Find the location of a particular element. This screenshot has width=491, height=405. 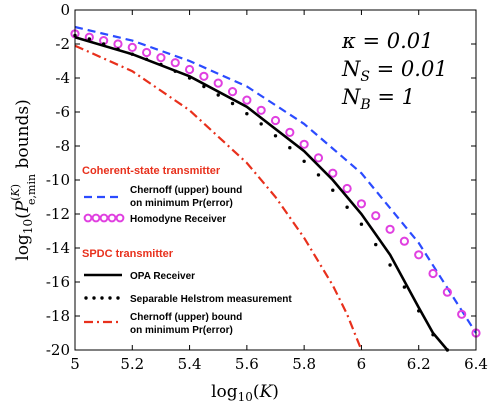

x-tick-label: 5 is located at coordinates (75, 364).